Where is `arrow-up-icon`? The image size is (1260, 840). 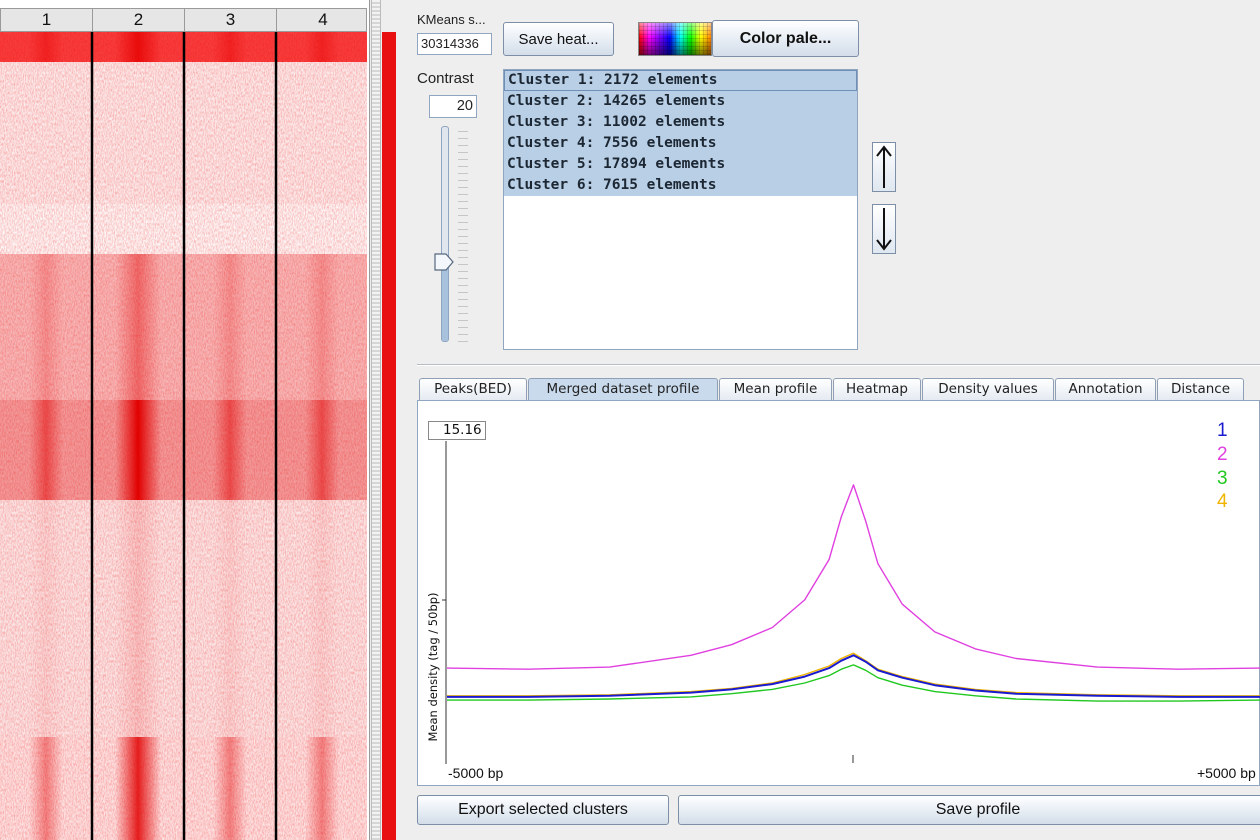
arrow-up-icon is located at coordinates (884, 166).